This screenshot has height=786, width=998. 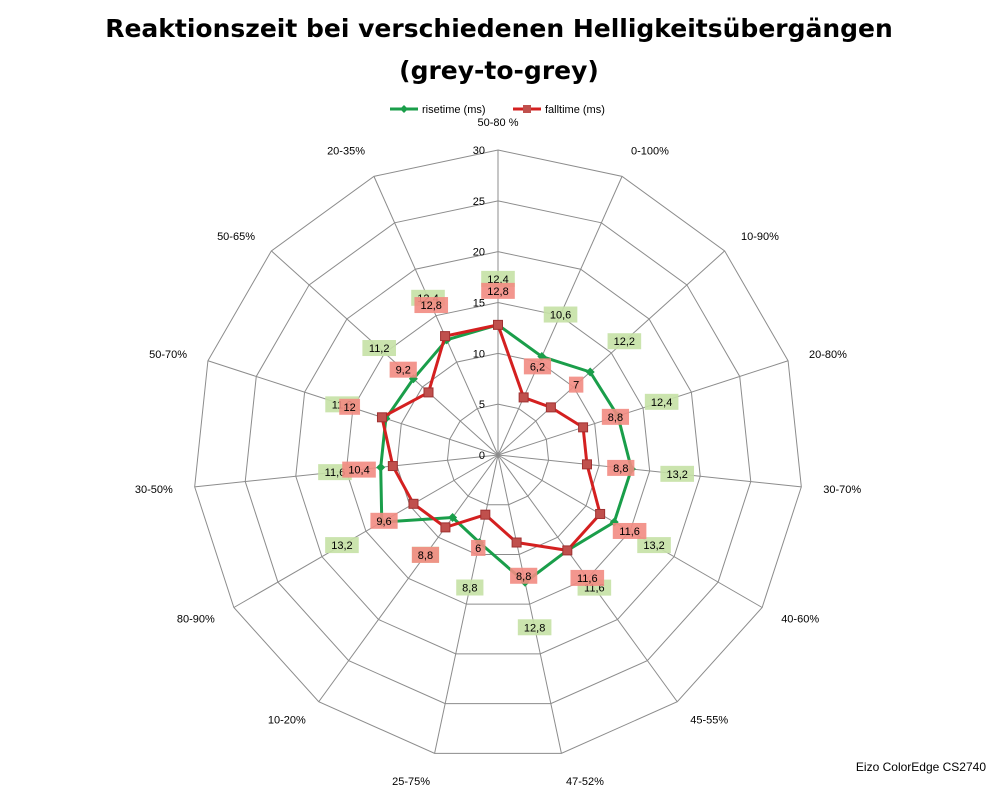 I want to click on legend-label: risetime (ms), so click(x=454, y=110).